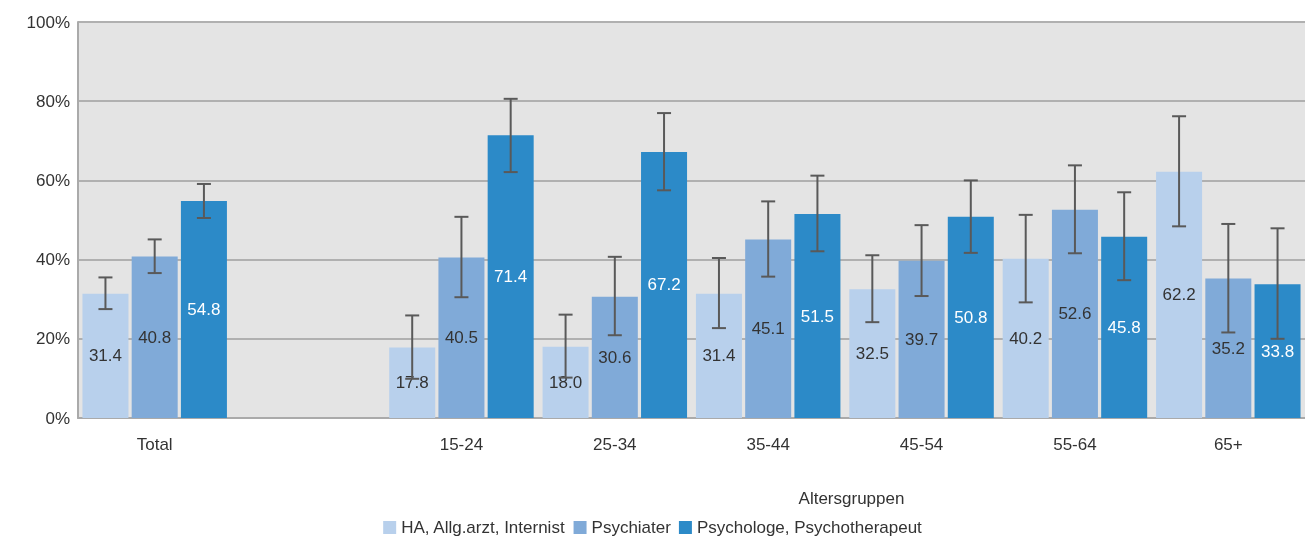 The image size is (1305, 545). I want to click on x-tick-label: 55-64, so click(1075, 444).